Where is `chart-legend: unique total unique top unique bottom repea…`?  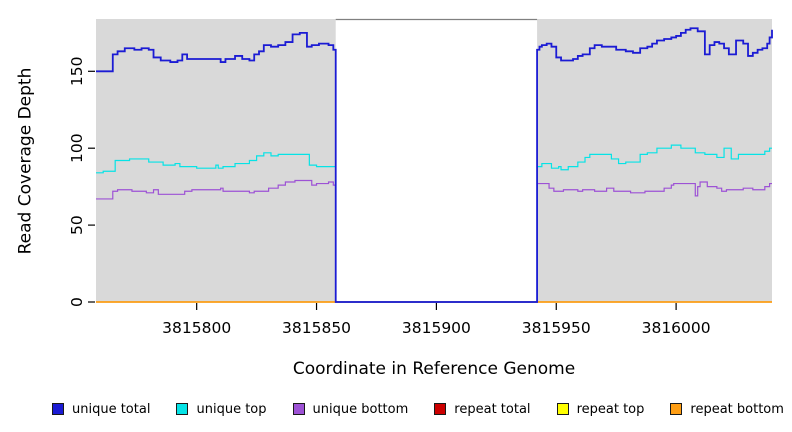 chart-legend: unique total unique top unique bottom repea… is located at coordinates (418, 409).